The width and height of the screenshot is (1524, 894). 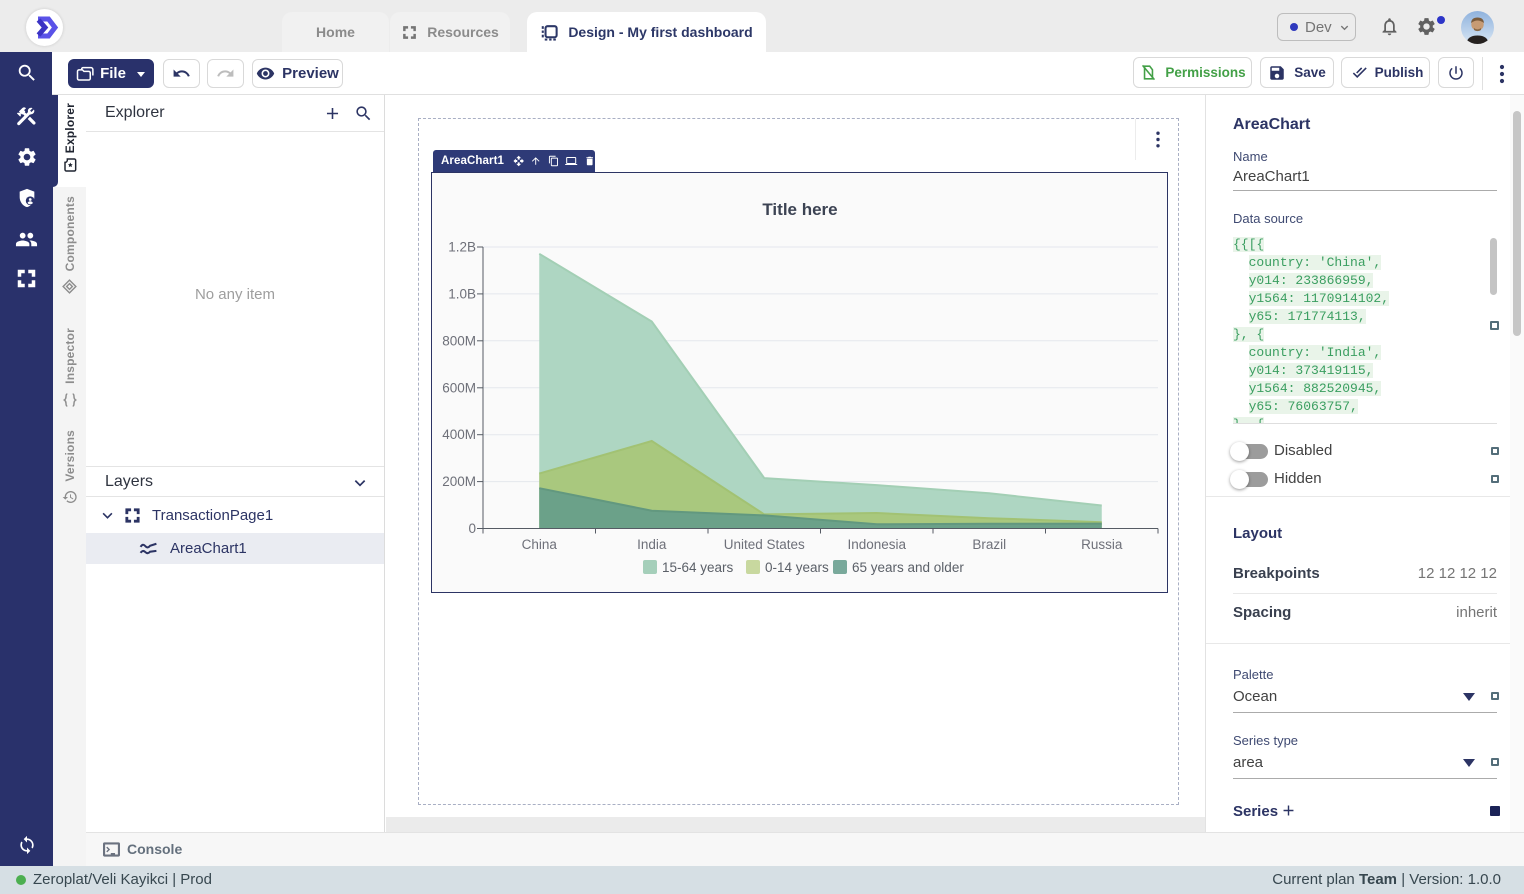 I want to click on svg-text: 15-64 years, so click(x=698, y=567).